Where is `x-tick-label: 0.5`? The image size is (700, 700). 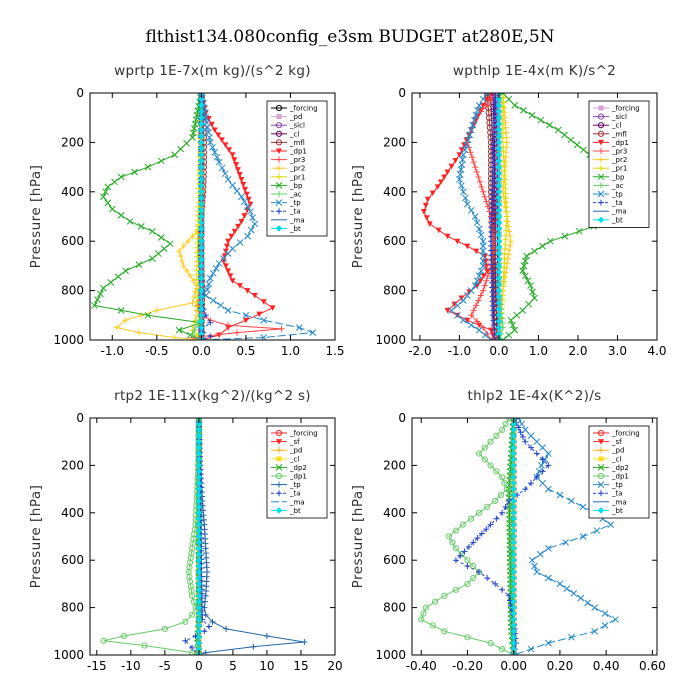 x-tick-label: 0.5 is located at coordinates (245, 351).